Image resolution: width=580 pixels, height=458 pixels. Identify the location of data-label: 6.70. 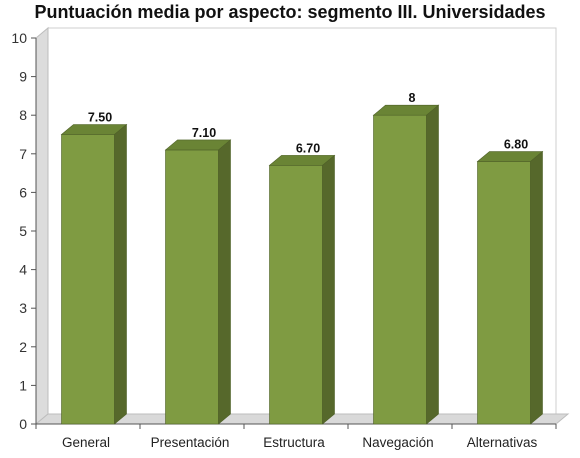
(308, 148).